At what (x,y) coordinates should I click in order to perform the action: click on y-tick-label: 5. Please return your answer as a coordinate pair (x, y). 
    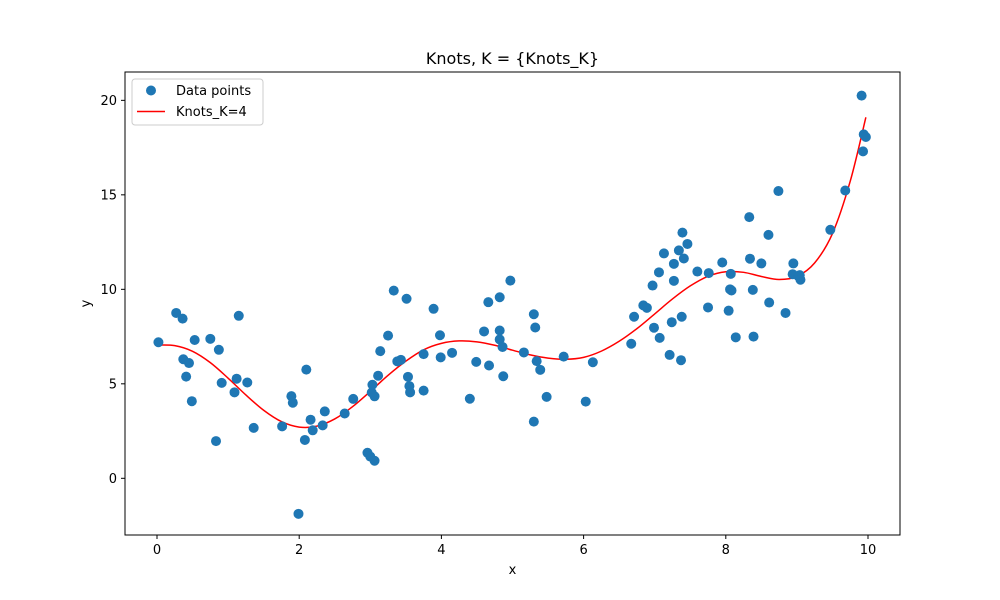
    Looking at the image, I should click on (113, 384).